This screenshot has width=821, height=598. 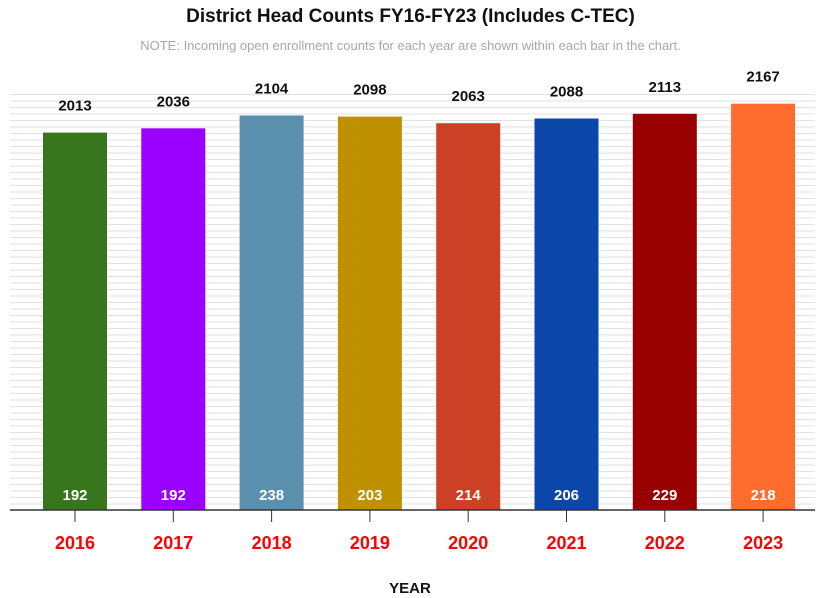 What do you see at coordinates (763, 495) in the screenshot?
I see `enrollment-label-2023: 218` at bounding box center [763, 495].